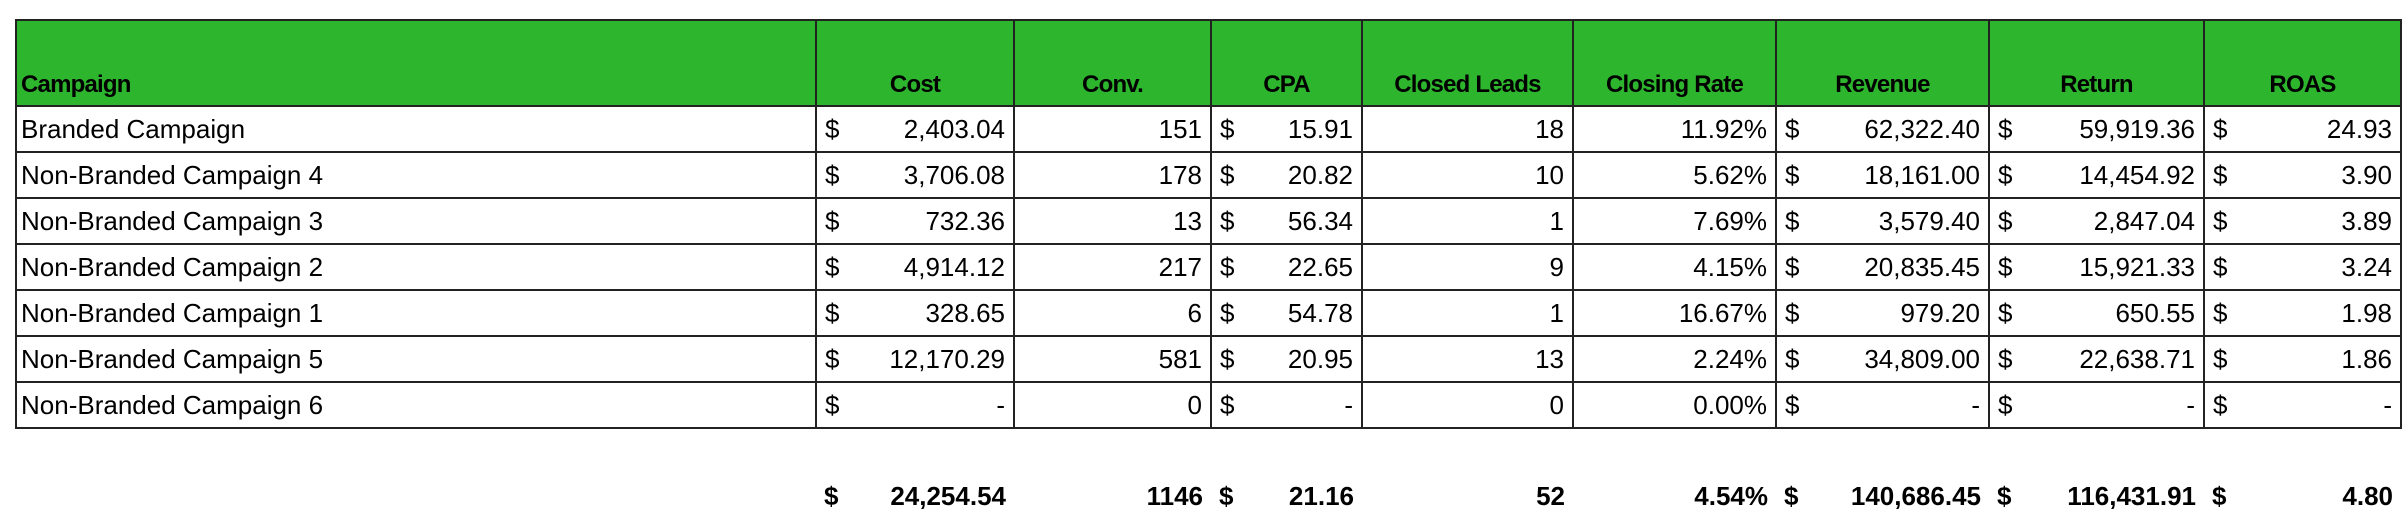 The width and height of the screenshot is (2408, 524). Describe the element at coordinates (1467, 221) in the screenshot. I see `number-cell: 1` at that location.